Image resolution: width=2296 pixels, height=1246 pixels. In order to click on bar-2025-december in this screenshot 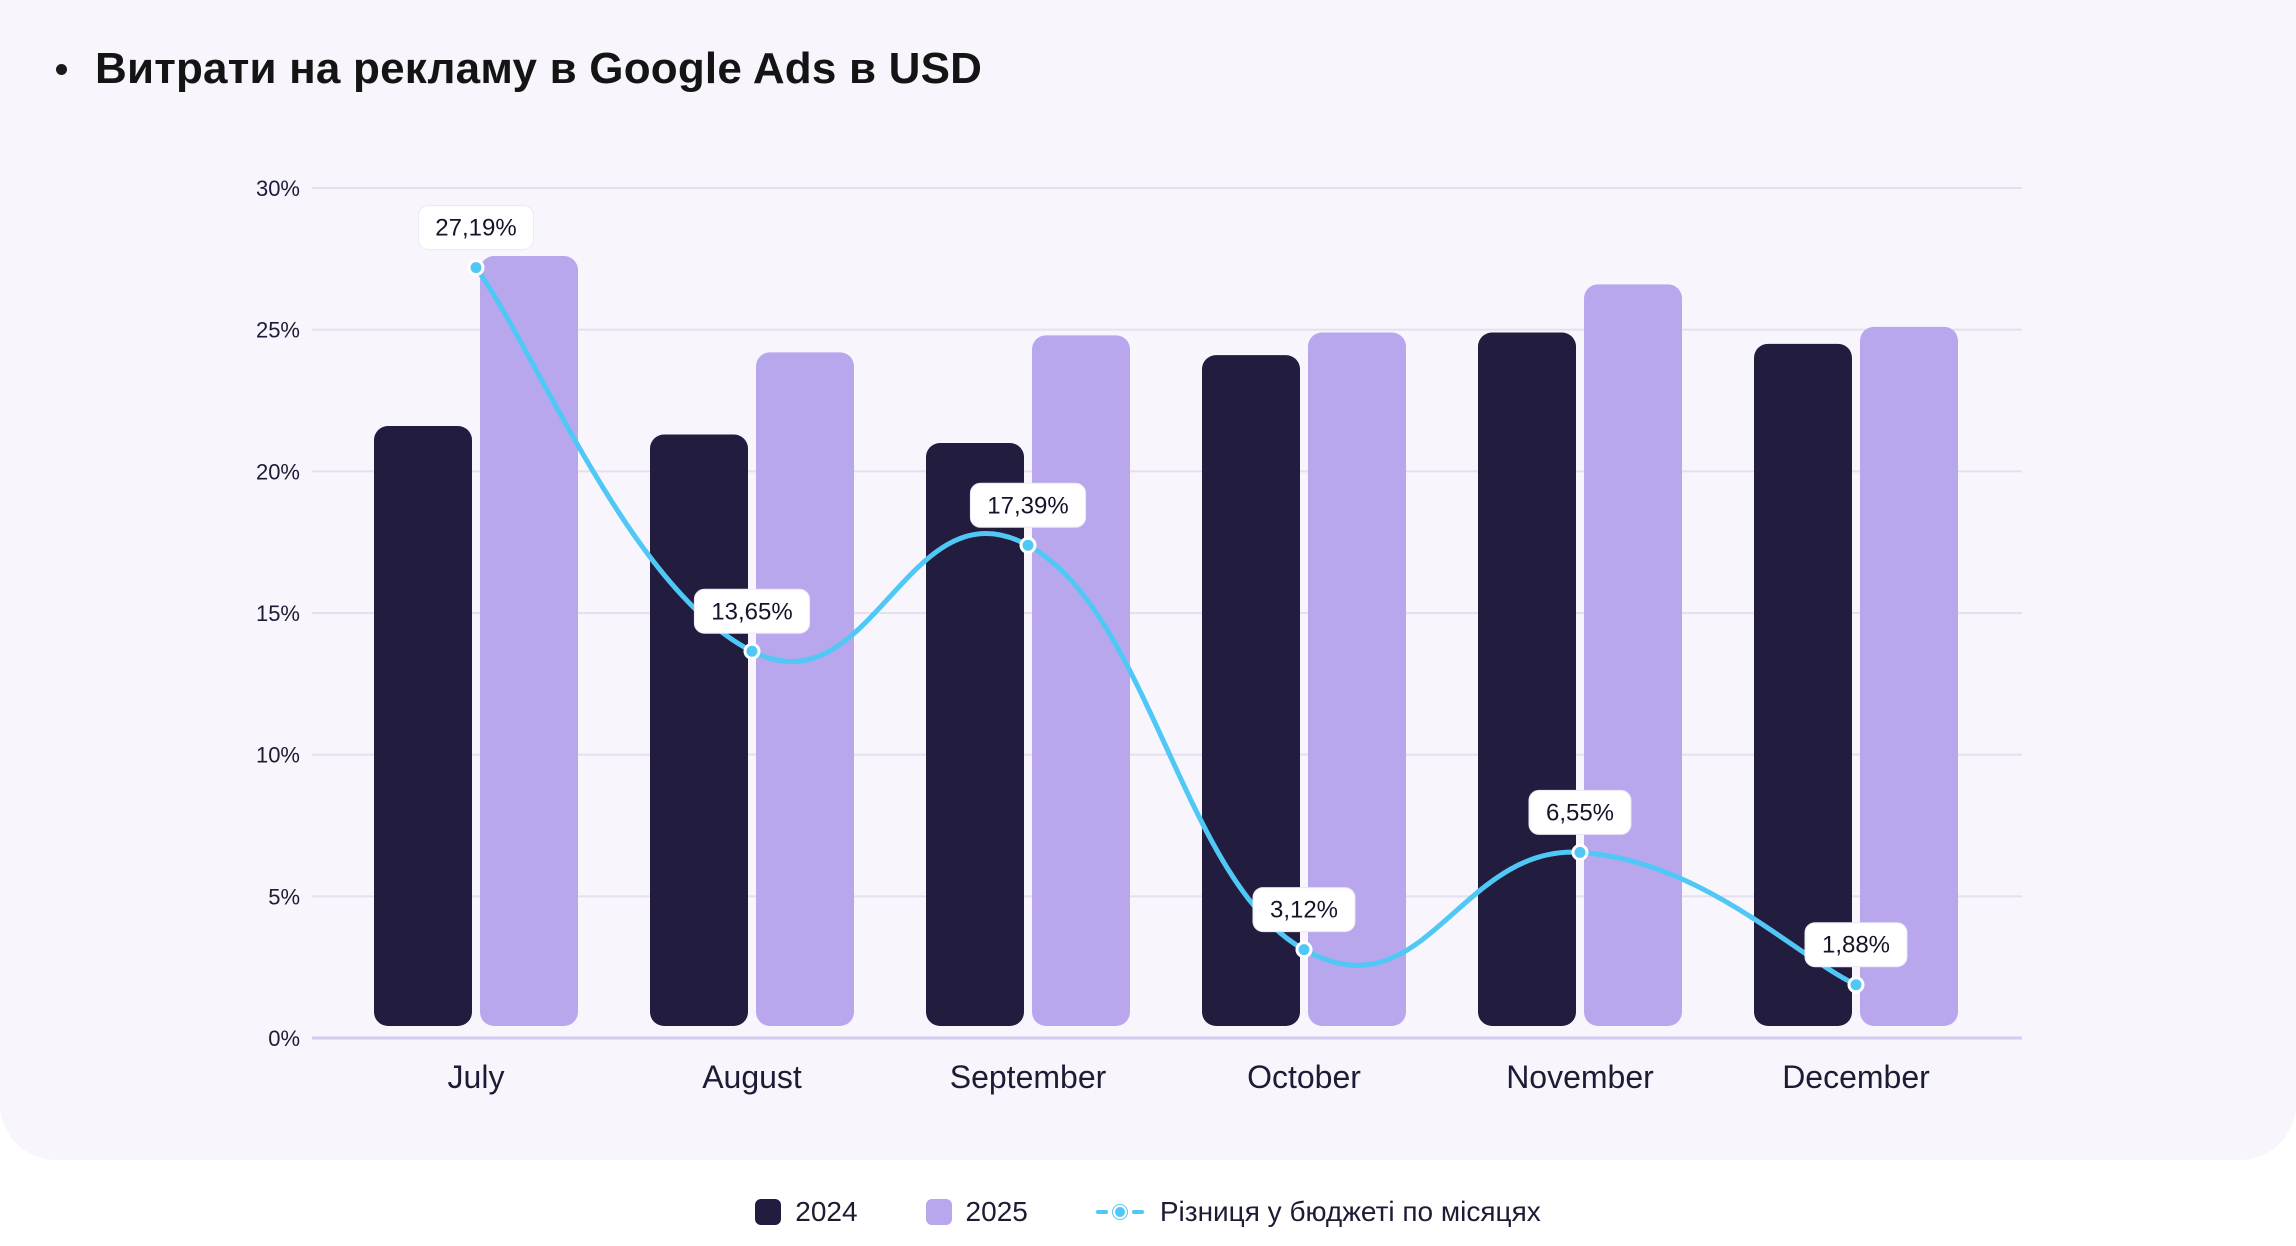, I will do `click(1909, 676)`.